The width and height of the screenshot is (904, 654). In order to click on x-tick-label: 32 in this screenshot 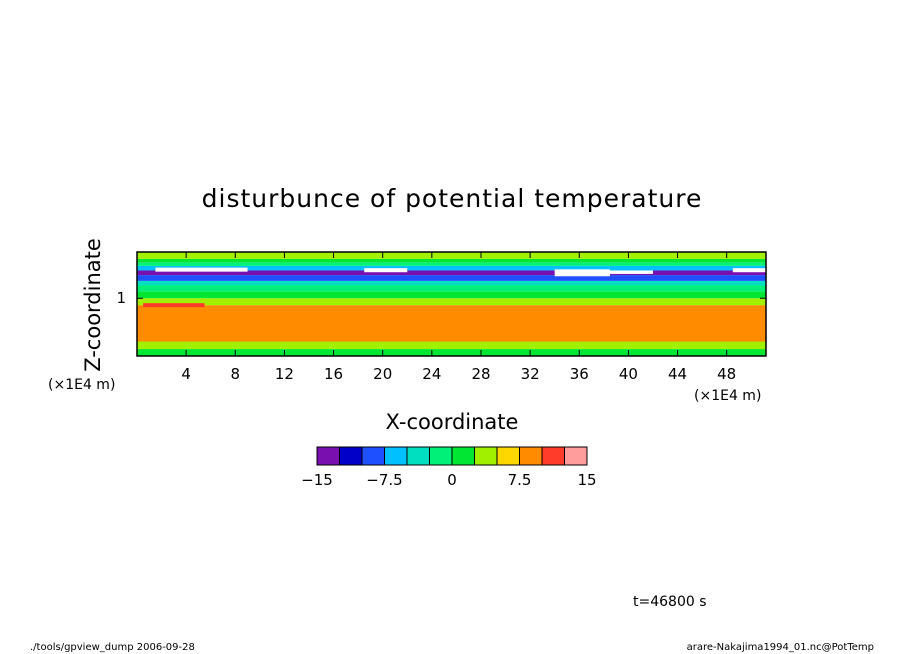, I will do `click(530, 374)`.